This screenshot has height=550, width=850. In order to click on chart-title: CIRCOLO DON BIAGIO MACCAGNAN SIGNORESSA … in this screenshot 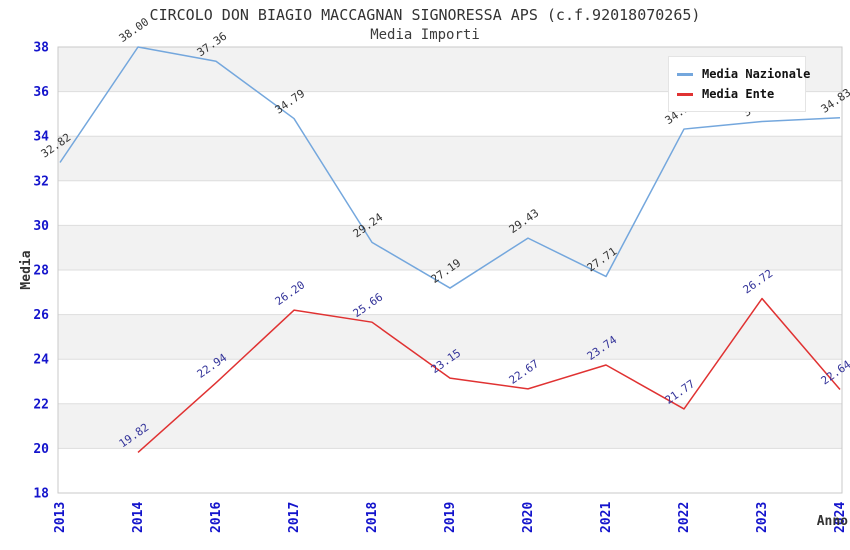, I will do `click(425, 15)`.